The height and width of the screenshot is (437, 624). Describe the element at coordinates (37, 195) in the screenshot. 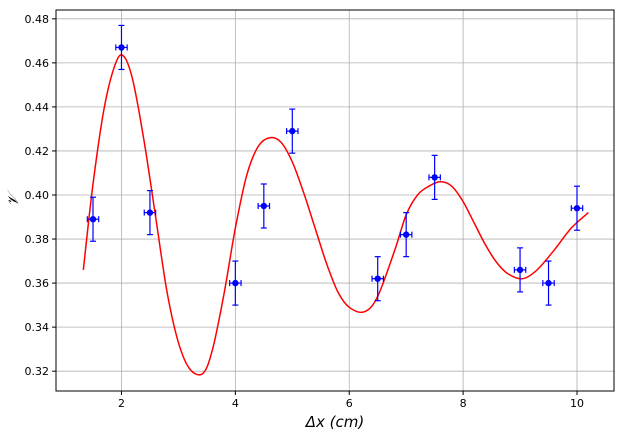

I see `y-tick-label: 0.40` at that location.